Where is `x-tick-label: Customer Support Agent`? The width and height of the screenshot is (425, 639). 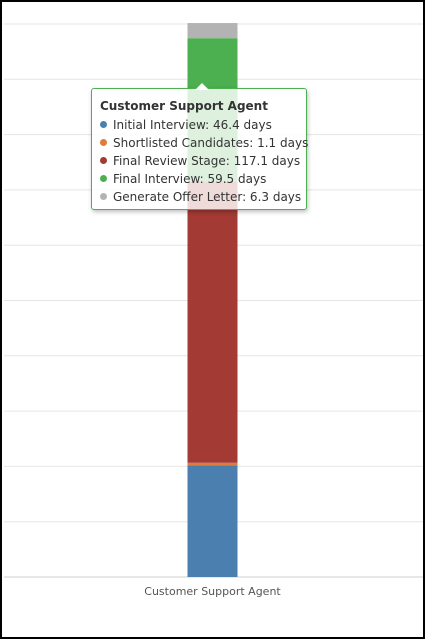
x-tick-label: Customer Support Agent is located at coordinates (212, 591).